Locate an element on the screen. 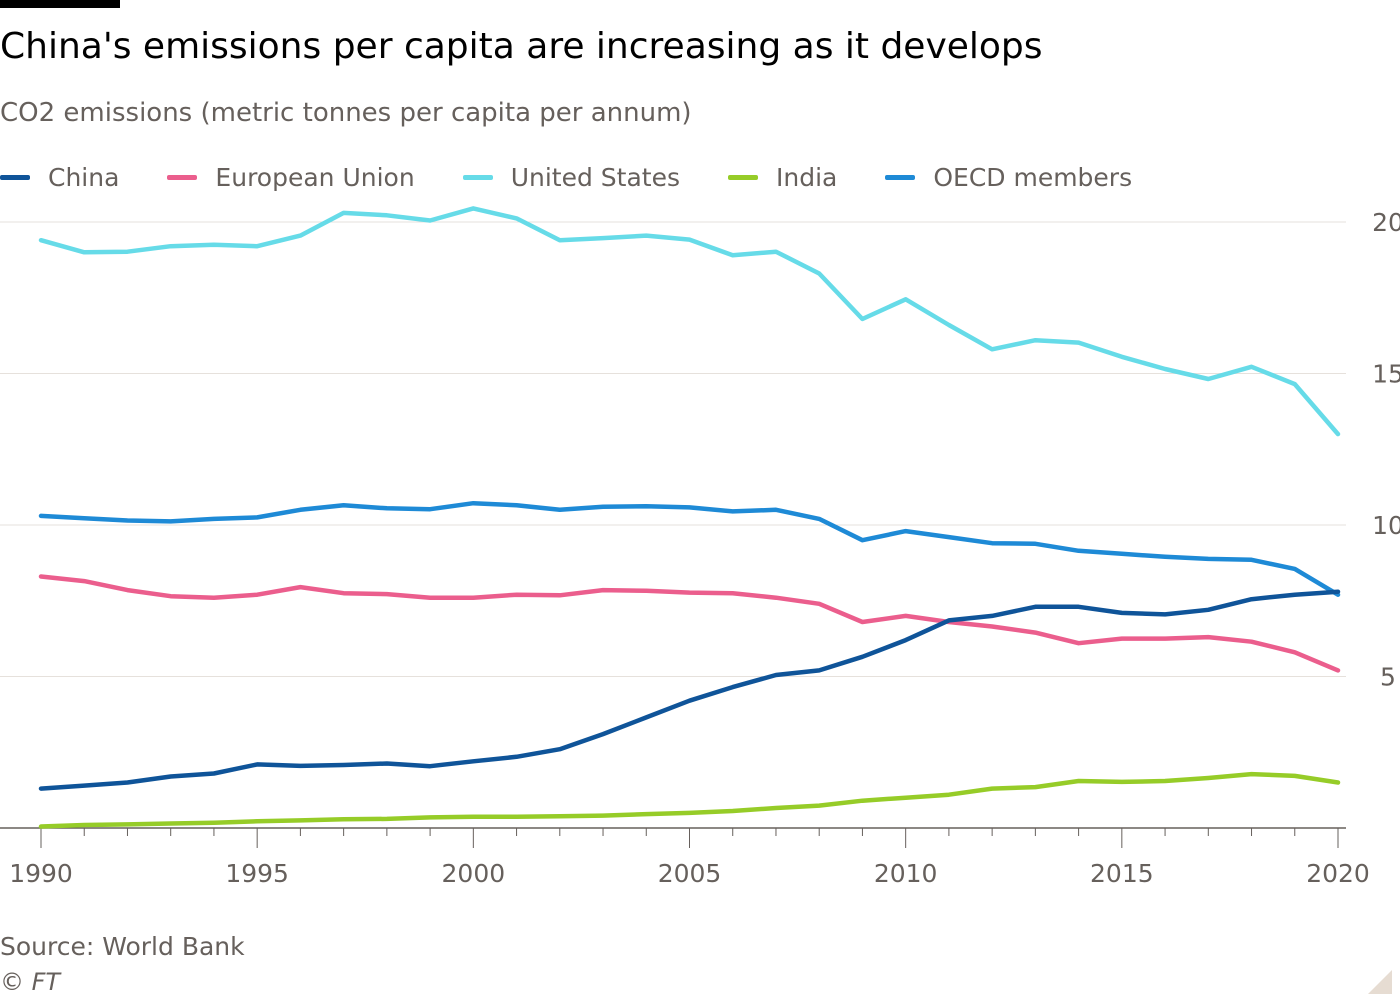  legend-label: China is located at coordinates (84, 177).